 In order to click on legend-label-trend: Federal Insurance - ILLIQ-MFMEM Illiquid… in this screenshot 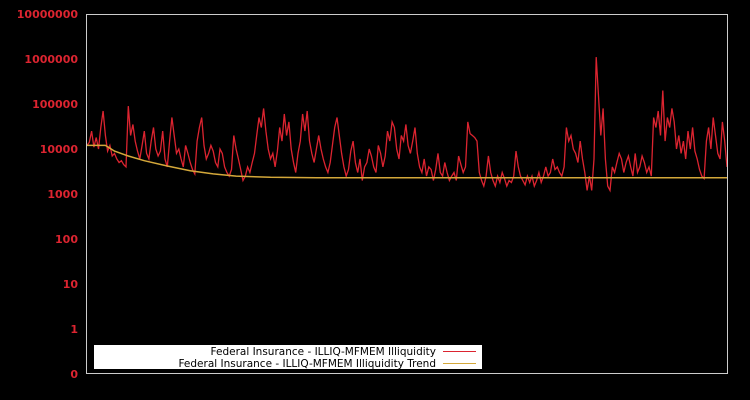, I will do `click(307, 364)`.